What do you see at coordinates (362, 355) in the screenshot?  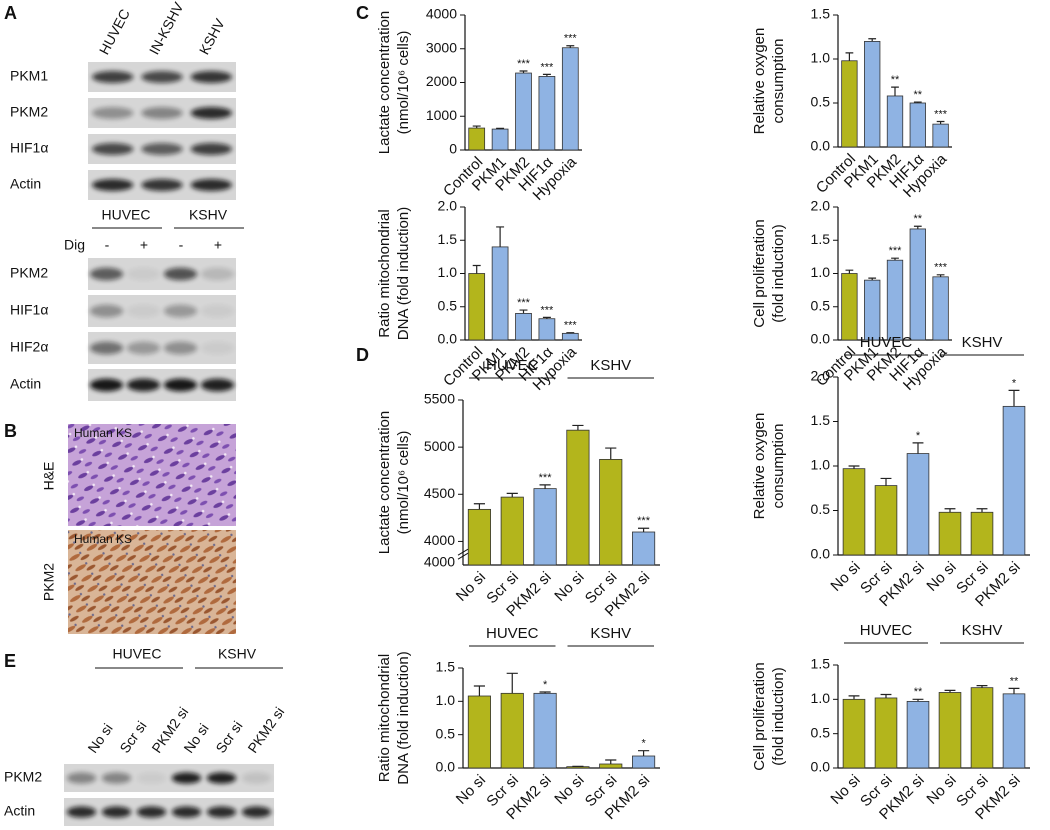 I see `panel-letter: D` at bounding box center [362, 355].